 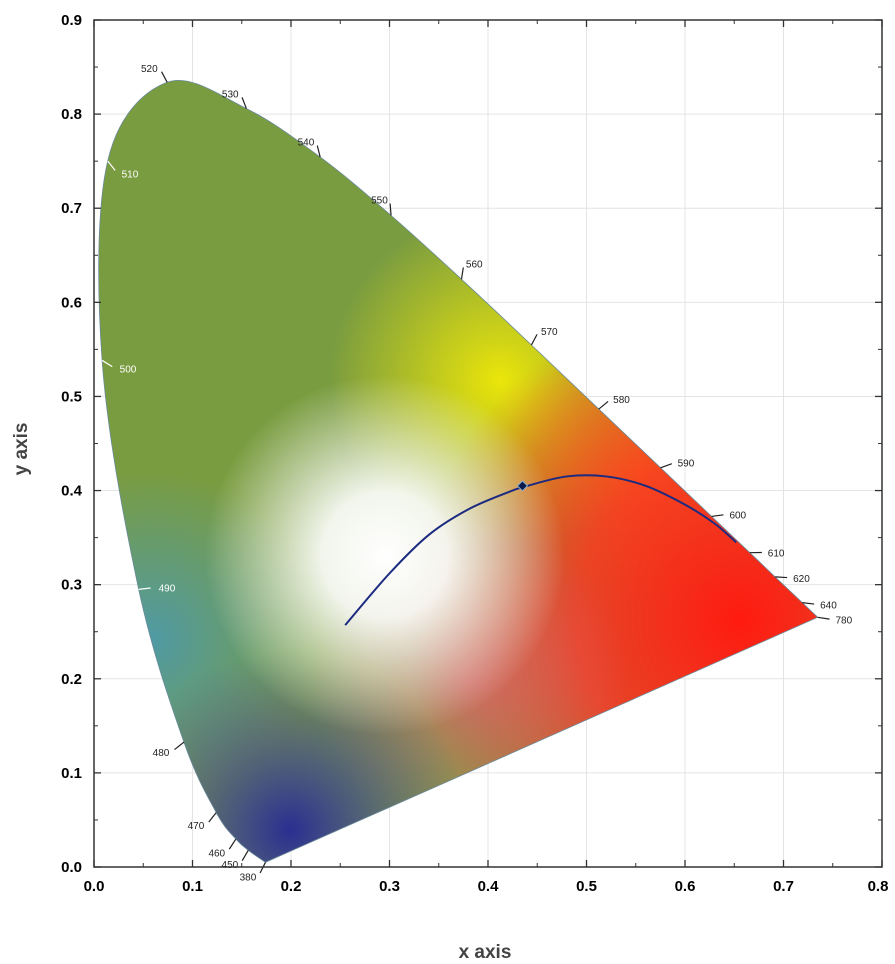 I want to click on wavelength-label: 490, so click(x=167, y=589).